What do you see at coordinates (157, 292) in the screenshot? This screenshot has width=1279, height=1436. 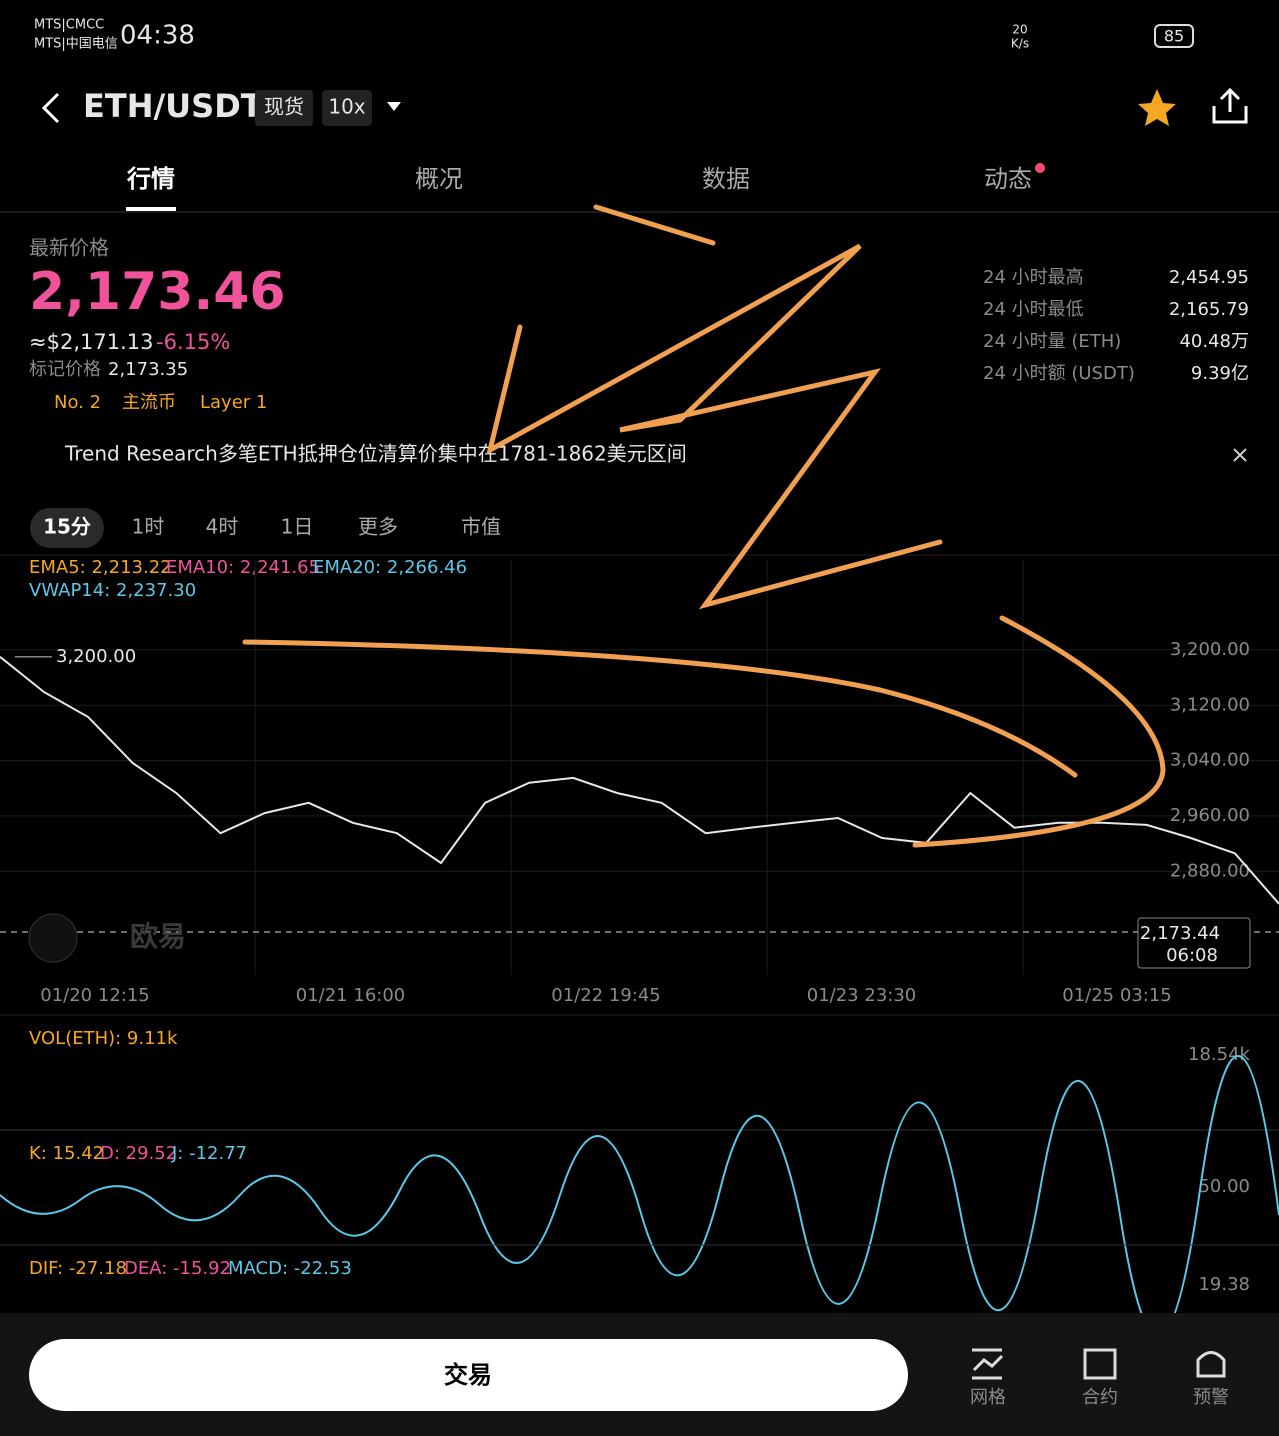 I see `last-price: 2,173.46` at bounding box center [157, 292].